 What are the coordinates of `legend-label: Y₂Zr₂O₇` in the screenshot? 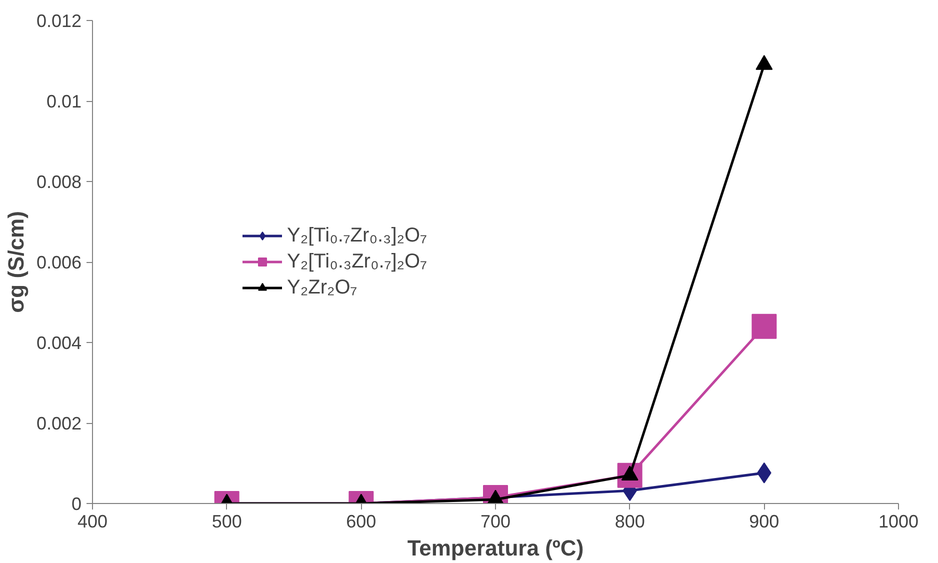 It's located at (322, 287).